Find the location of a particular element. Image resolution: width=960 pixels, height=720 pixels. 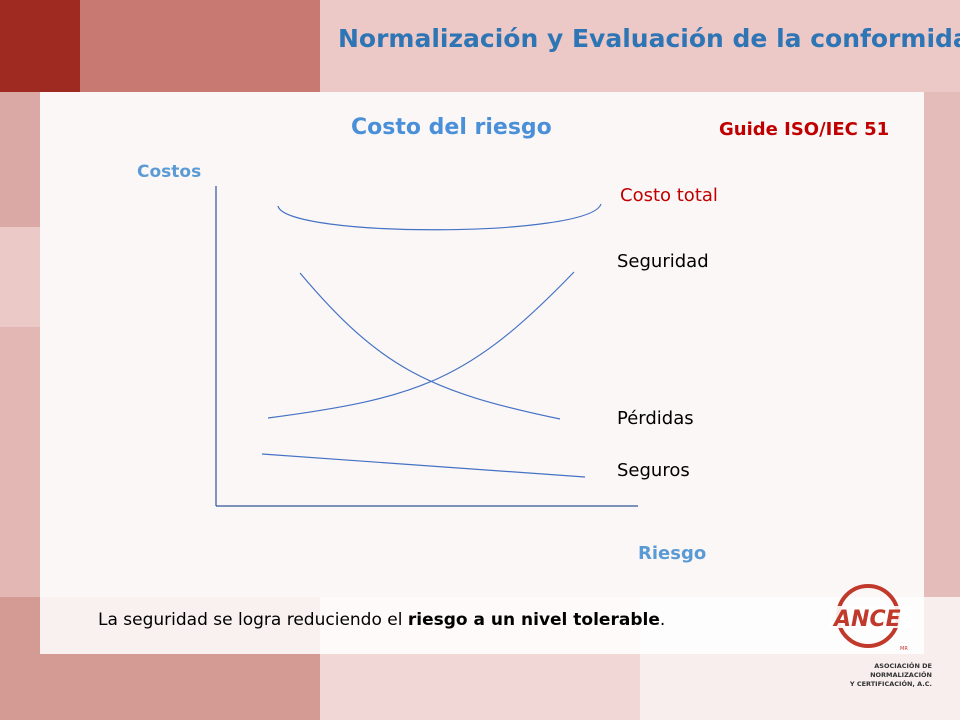

footer-text-bold: riesgo a un nivel tolerable is located at coordinates (533, 620).